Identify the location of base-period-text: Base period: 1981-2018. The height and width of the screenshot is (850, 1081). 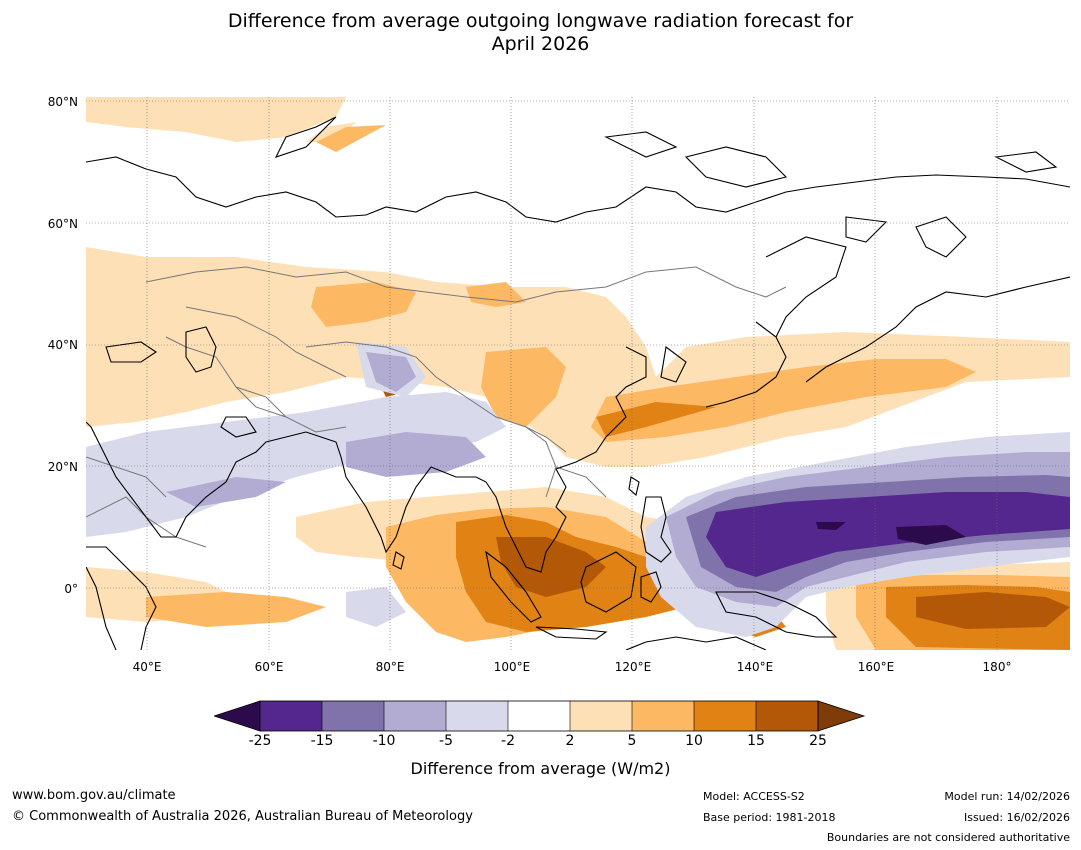
(769, 817).